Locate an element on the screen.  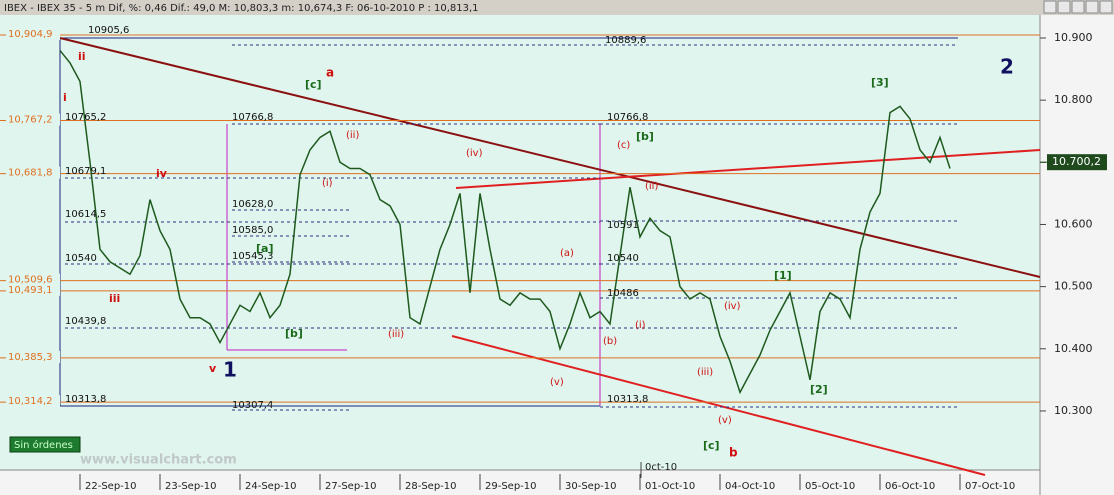
annotation: [1] is located at coordinates (783, 275).